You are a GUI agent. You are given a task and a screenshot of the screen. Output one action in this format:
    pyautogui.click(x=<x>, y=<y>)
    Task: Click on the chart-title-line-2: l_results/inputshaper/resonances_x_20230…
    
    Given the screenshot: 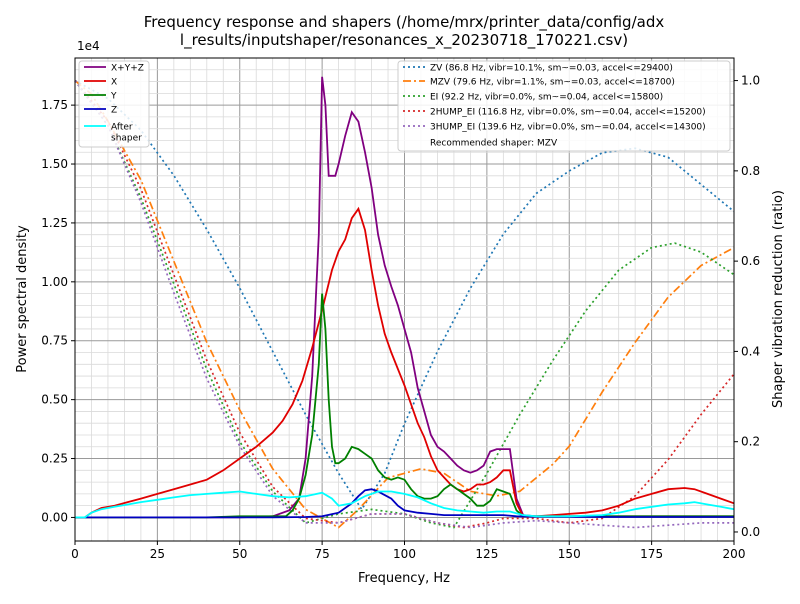 What is the action you would take?
    pyautogui.click(x=404, y=40)
    